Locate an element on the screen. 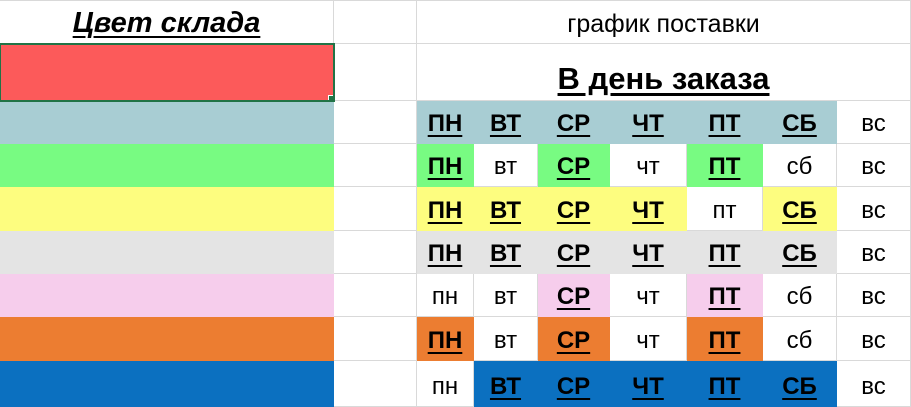 The width and height of the screenshot is (911, 407). day-cell-orange-tue: вт is located at coordinates (506, 339).